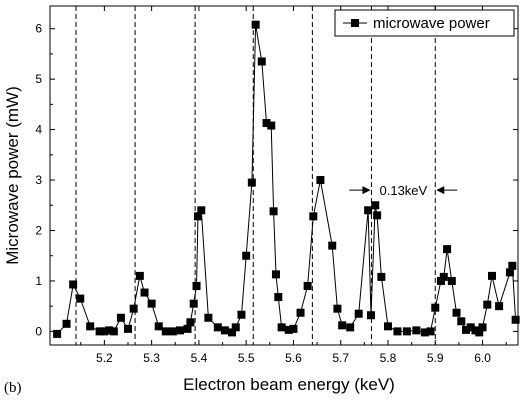 This screenshot has width=523, height=403. I want to click on panel-label: (b), so click(13, 388).